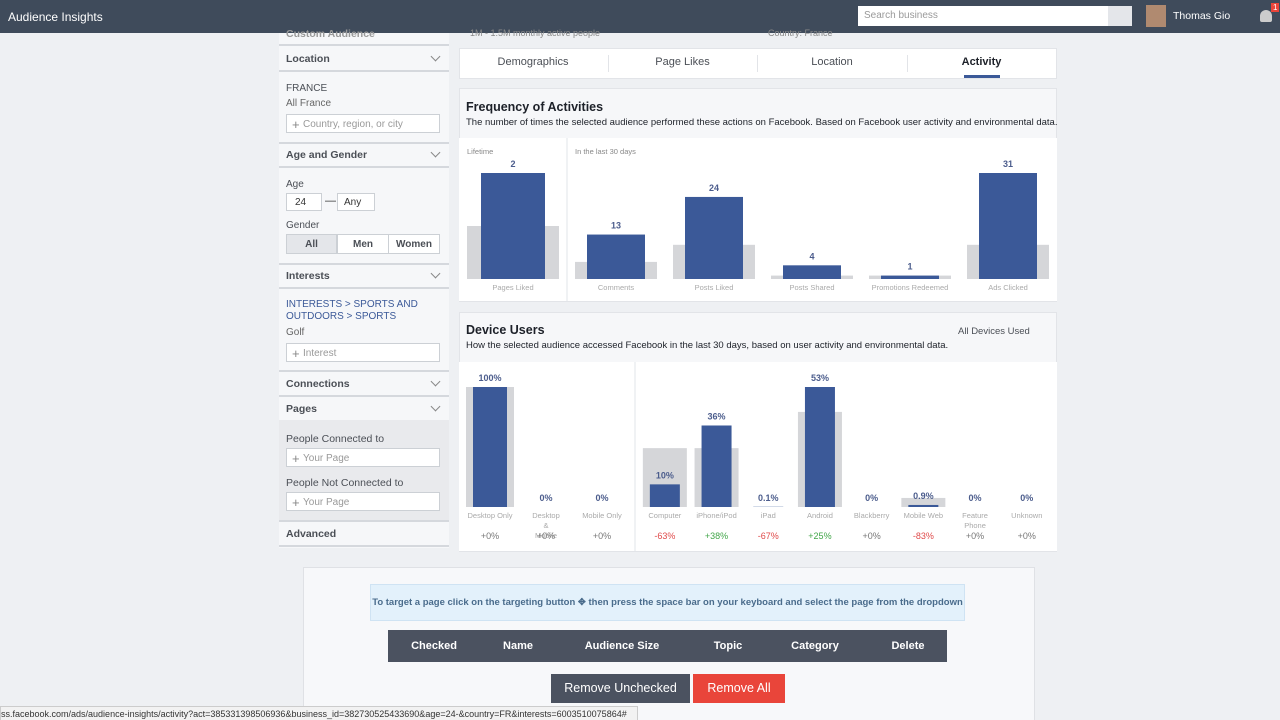  Describe the element at coordinates (345, 483) in the screenshot. I see `label: People Not Connected to` at that location.